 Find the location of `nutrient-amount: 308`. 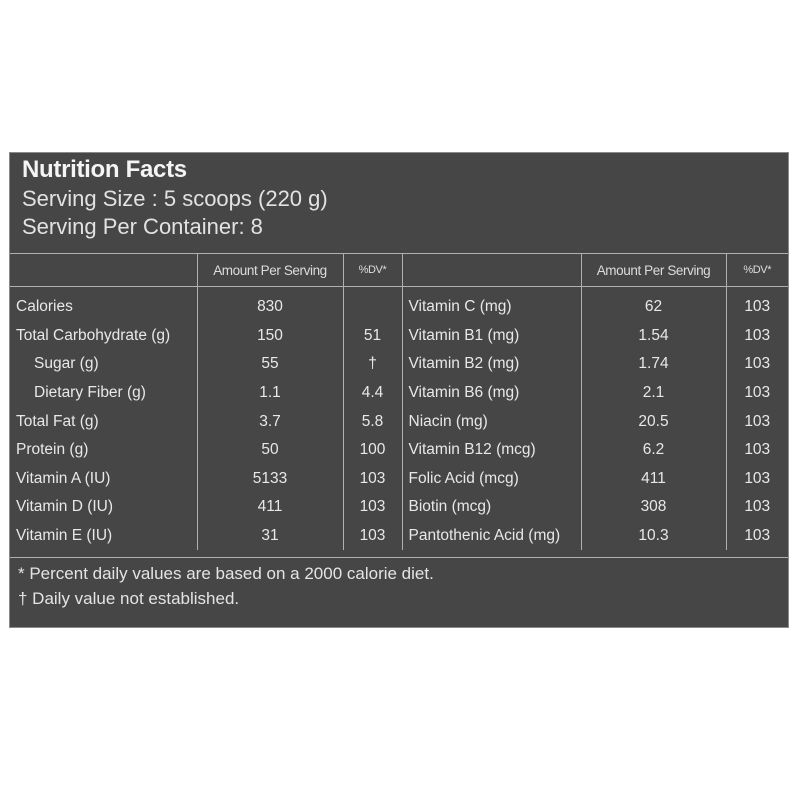

nutrient-amount: 308 is located at coordinates (653, 507).